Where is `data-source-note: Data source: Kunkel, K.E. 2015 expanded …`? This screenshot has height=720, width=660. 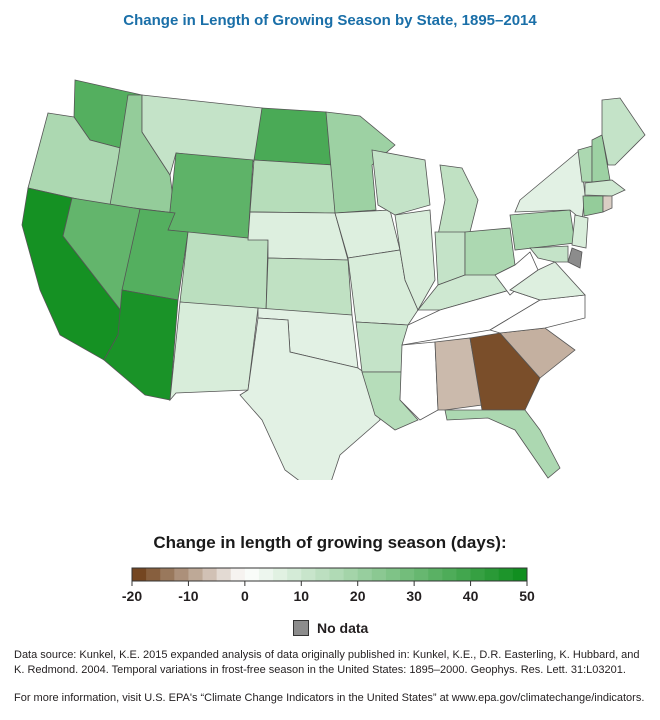
data-source-note: Data source: Kunkel, K.E. 2015 expanded … is located at coordinates (327, 662).